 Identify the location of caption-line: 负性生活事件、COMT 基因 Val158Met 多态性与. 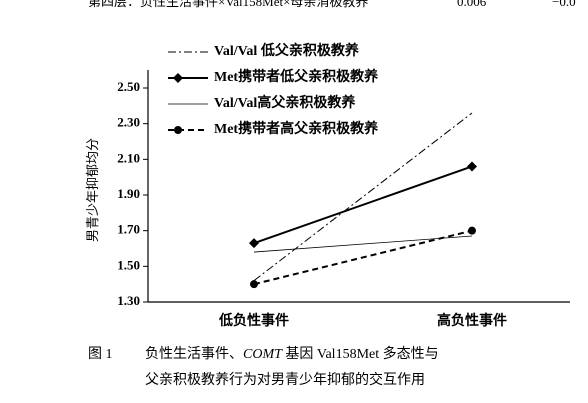
(292, 353).